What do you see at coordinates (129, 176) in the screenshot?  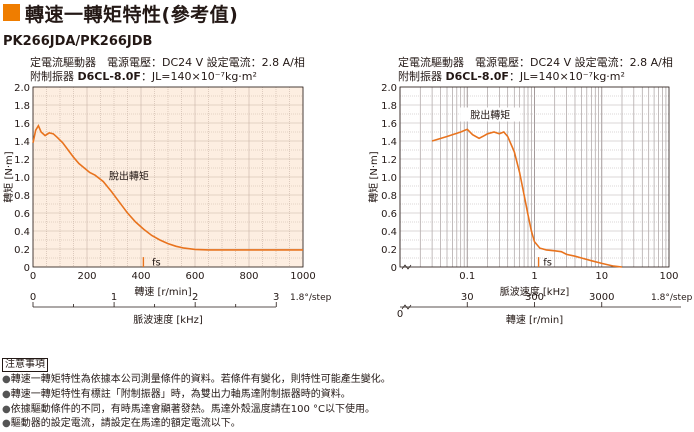 I see `left-series-label: 脫出轉矩` at bounding box center [129, 176].